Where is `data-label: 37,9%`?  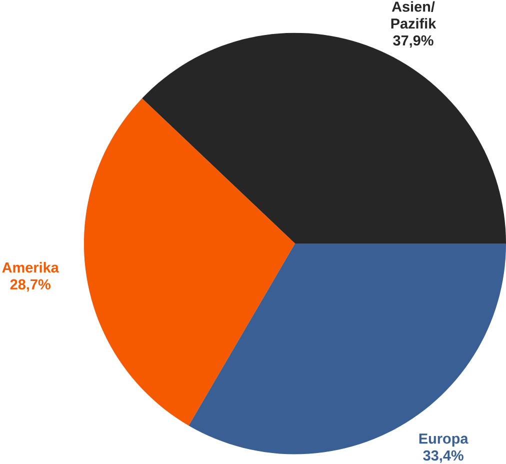
data-label: 37,9% is located at coordinates (413, 41).